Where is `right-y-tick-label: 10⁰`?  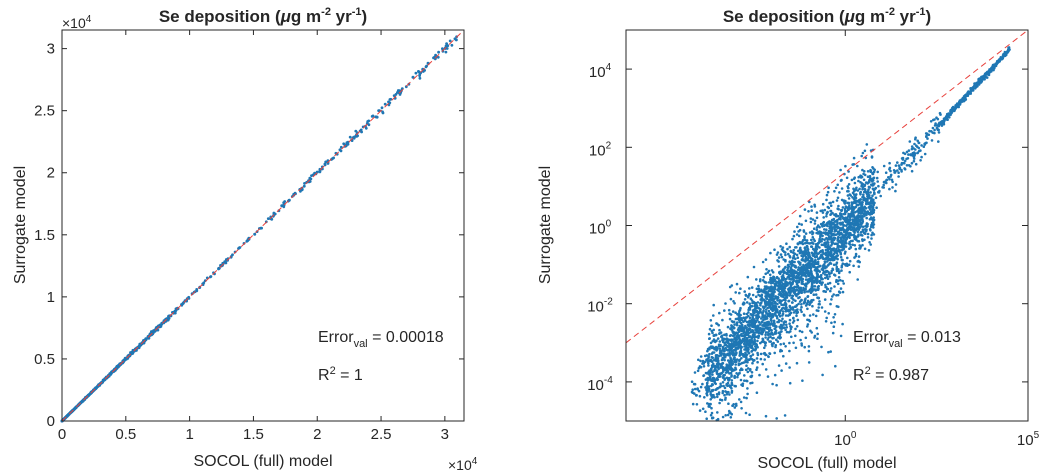
right-y-tick-label: 10⁰ is located at coordinates (600, 228).